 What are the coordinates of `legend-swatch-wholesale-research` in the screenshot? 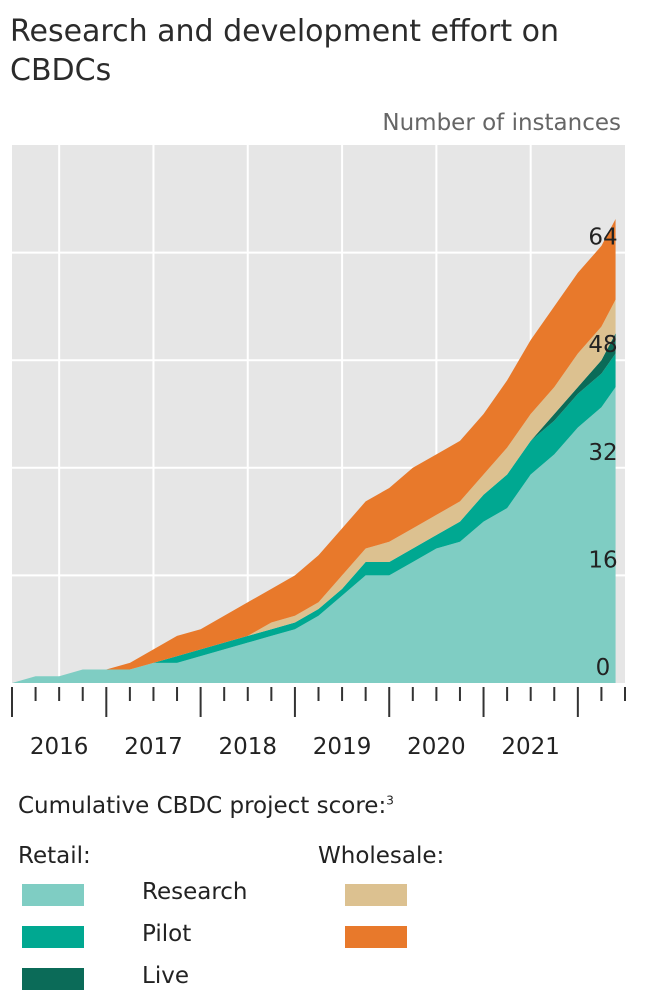 It's located at (376, 895).